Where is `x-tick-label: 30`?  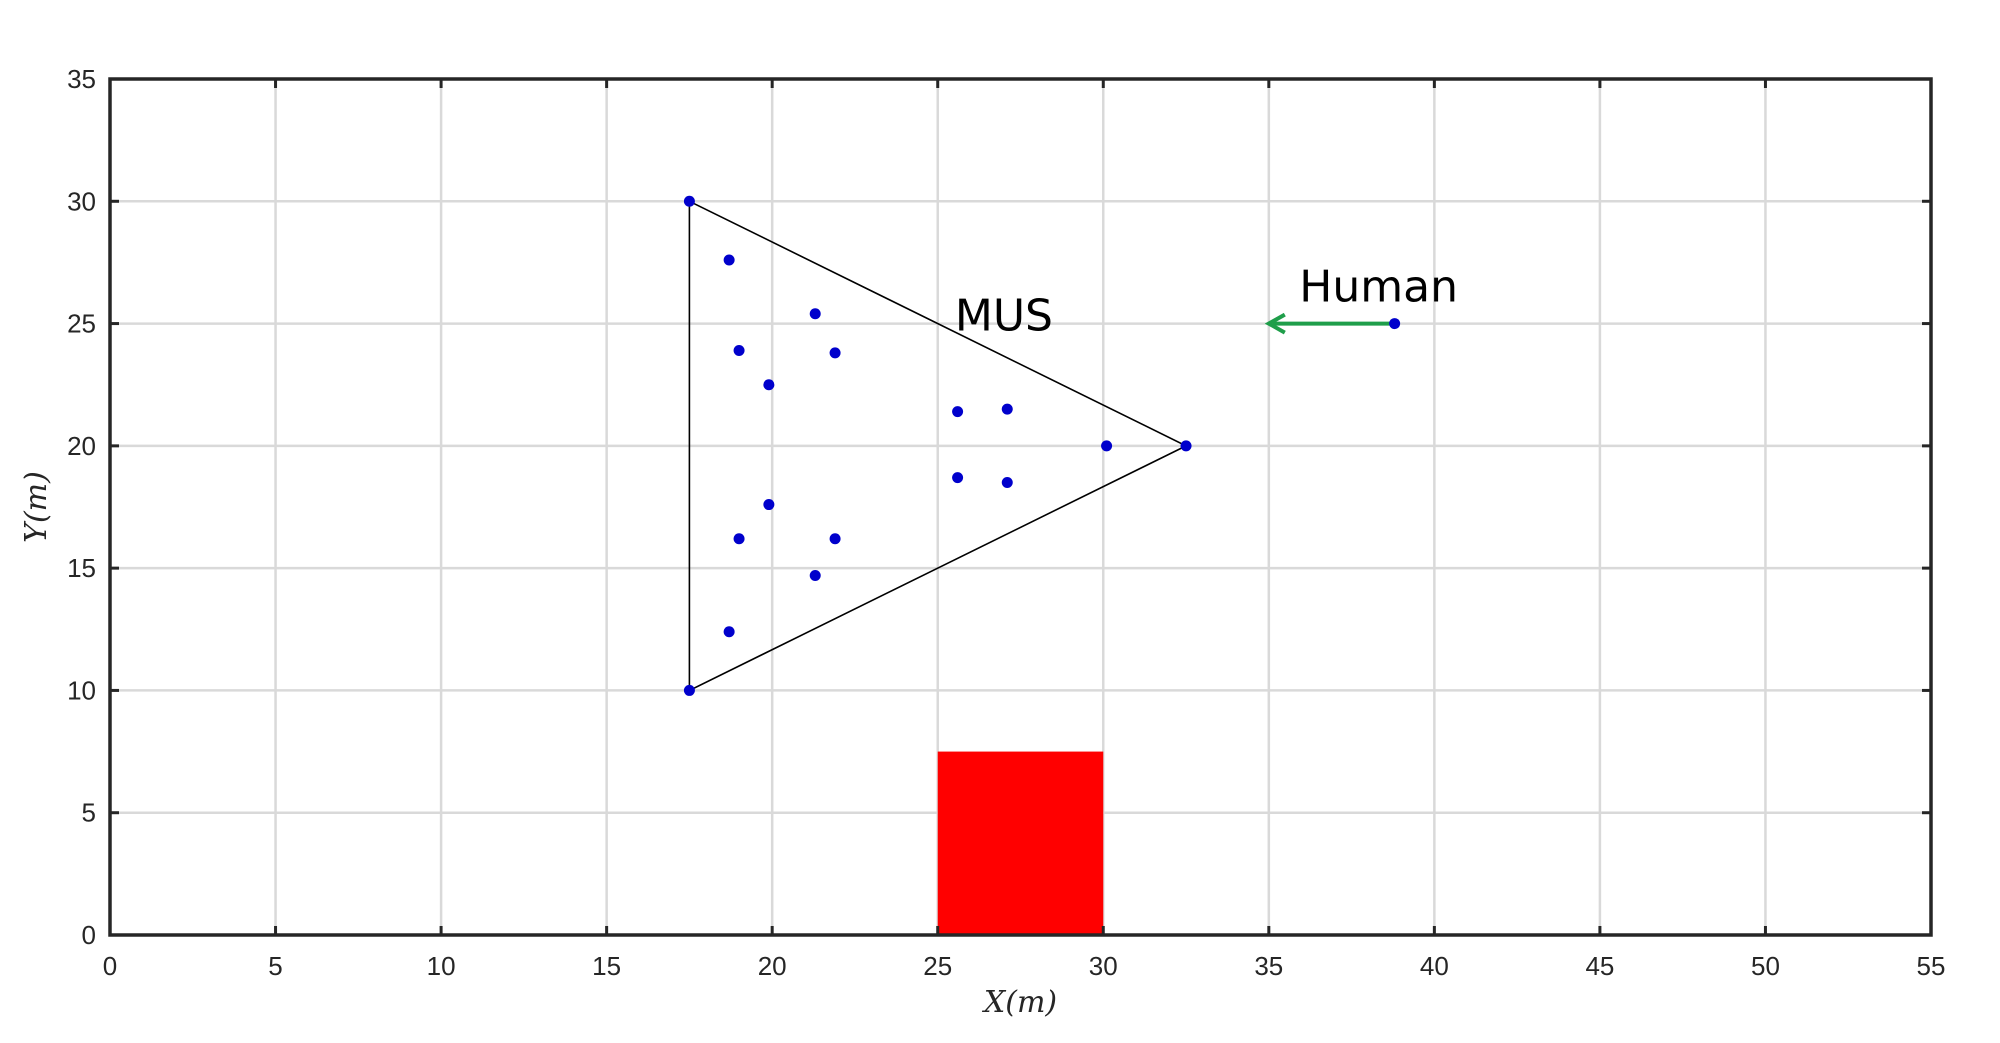
x-tick-label: 30 is located at coordinates (1103, 966).